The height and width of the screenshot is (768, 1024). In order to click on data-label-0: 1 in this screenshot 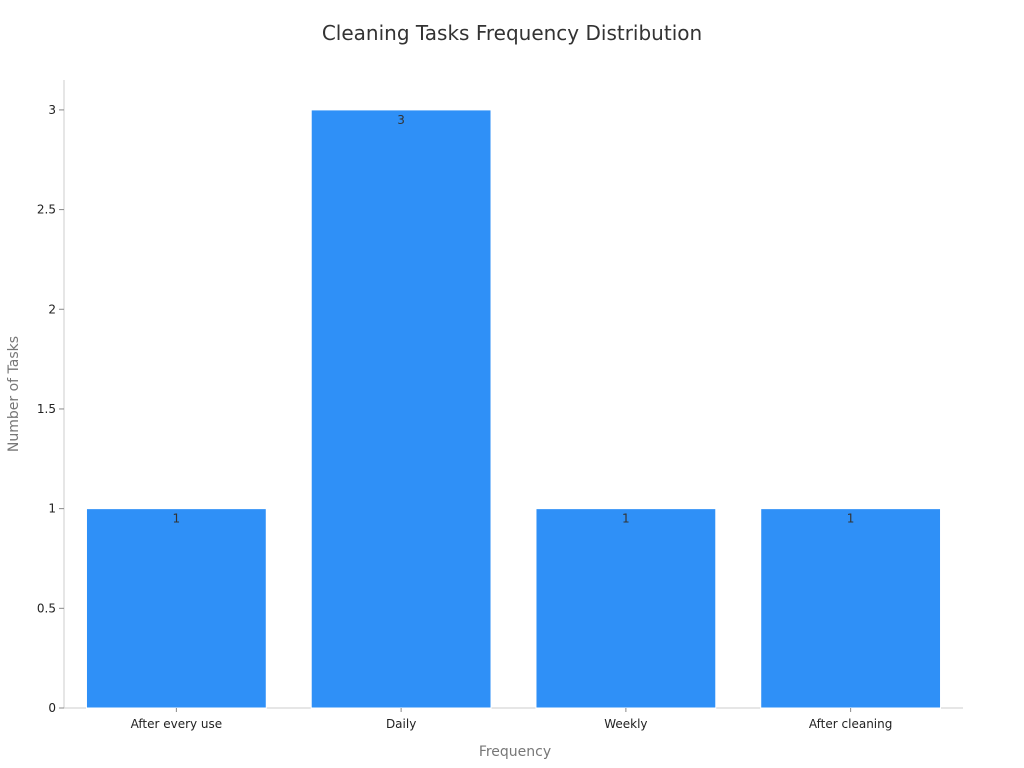, I will do `click(177, 519)`.